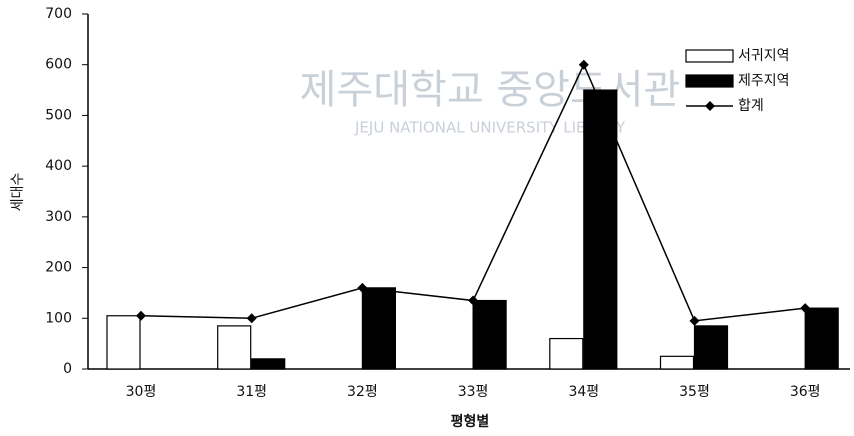  Describe the element at coordinates (58, 14) in the screenshot. I see `y-tick-label: 700` at that location.